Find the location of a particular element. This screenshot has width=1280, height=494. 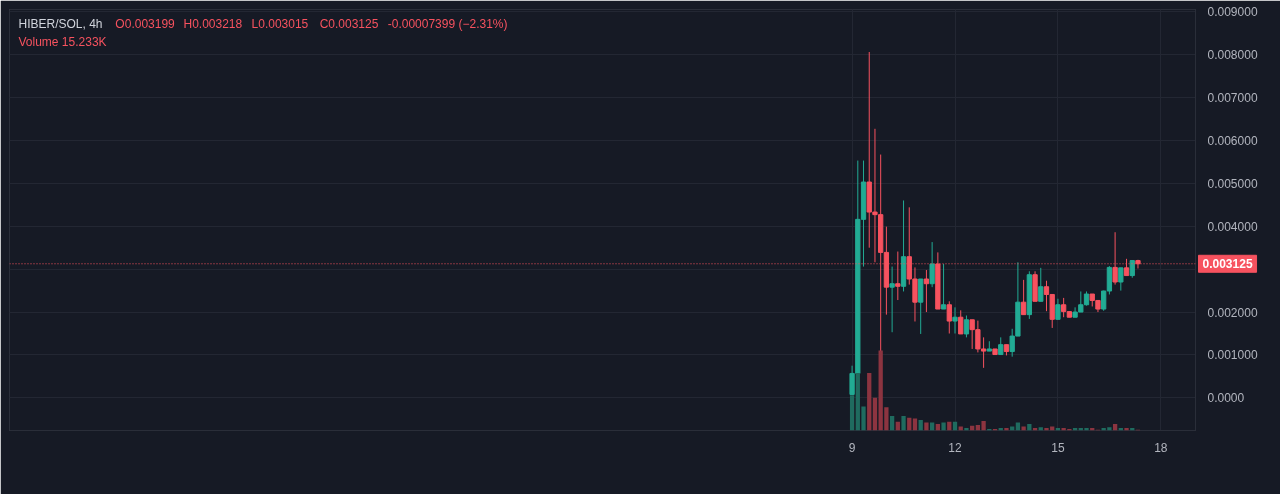

annotation: H0.003218 is located at coordinates (213, 23).